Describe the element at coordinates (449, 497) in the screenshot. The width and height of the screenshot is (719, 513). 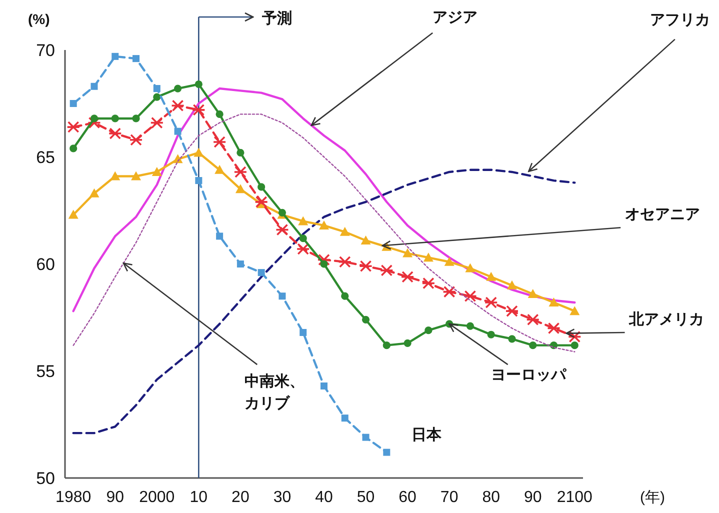
I see `xtick: 70` at that location.